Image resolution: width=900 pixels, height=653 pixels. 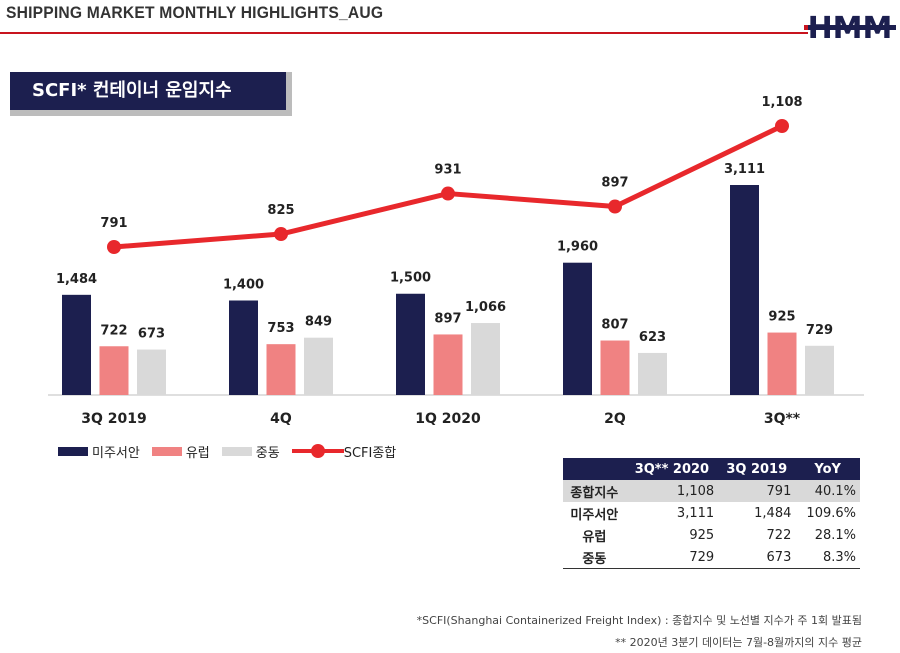 What do you see at coordinates (267, 453) in the screenshot?
I see `legend-label-middle-east: 중동` at bounding box center [267, 453].